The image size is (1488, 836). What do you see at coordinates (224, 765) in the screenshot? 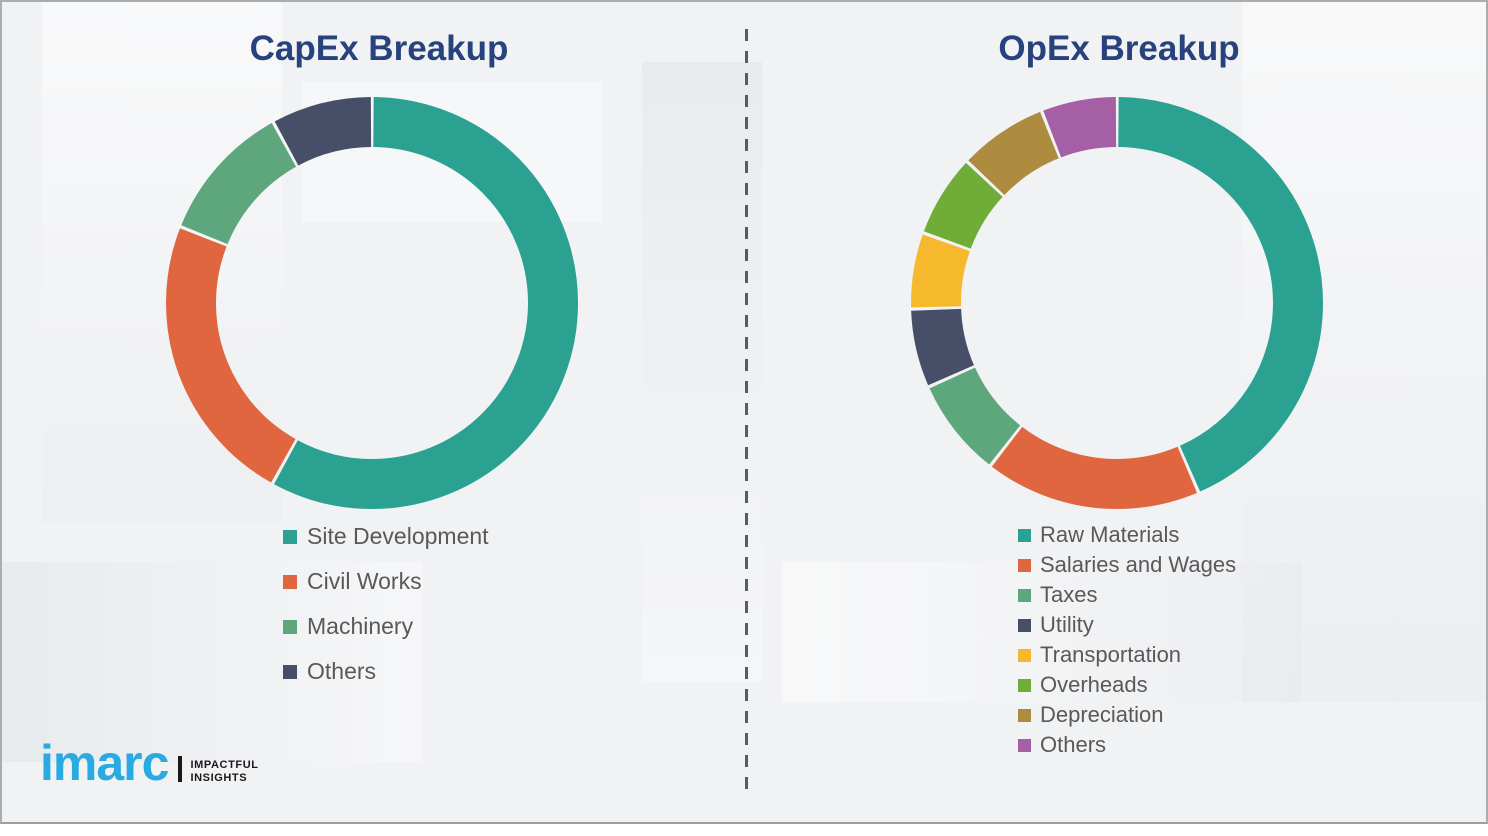
I see `logo-tagline-line1: IMPACTFUL` at bounding box center [224, 765].